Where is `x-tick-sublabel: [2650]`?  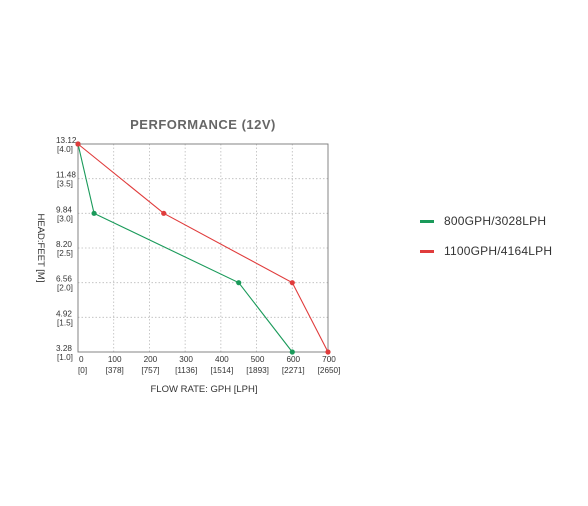 x-tick-sublabel: [2650] is located at coordinates (329, 370).